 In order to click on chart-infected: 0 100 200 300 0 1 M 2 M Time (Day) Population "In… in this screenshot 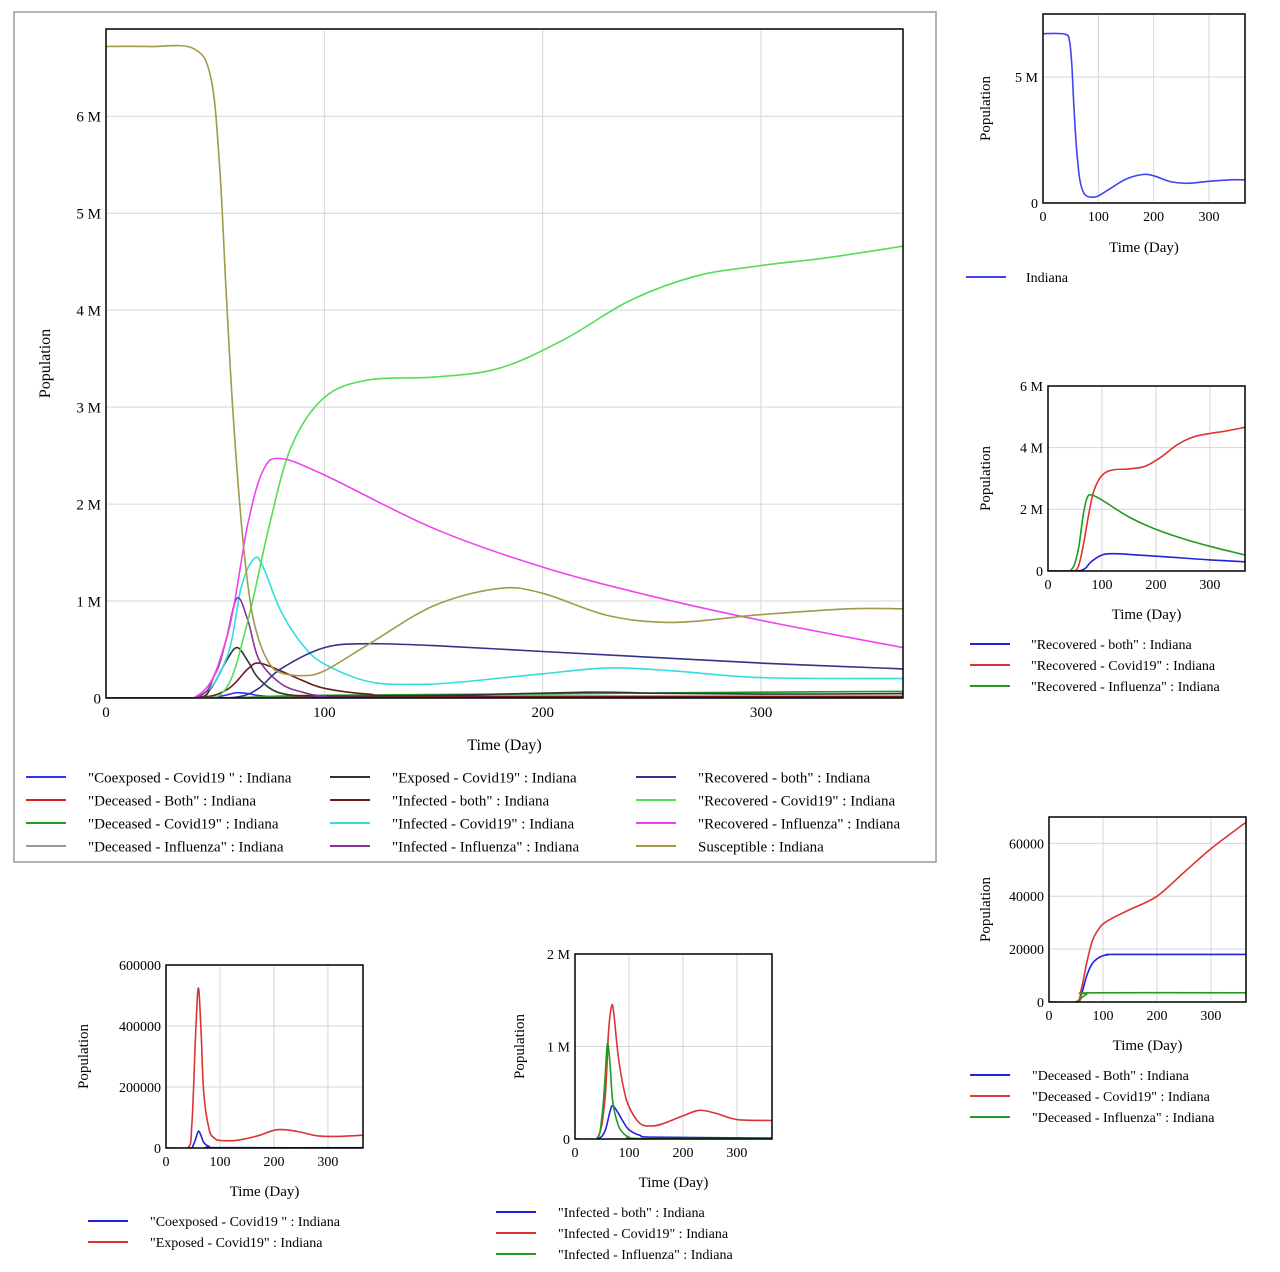, I will do `click(634, 1105)`.